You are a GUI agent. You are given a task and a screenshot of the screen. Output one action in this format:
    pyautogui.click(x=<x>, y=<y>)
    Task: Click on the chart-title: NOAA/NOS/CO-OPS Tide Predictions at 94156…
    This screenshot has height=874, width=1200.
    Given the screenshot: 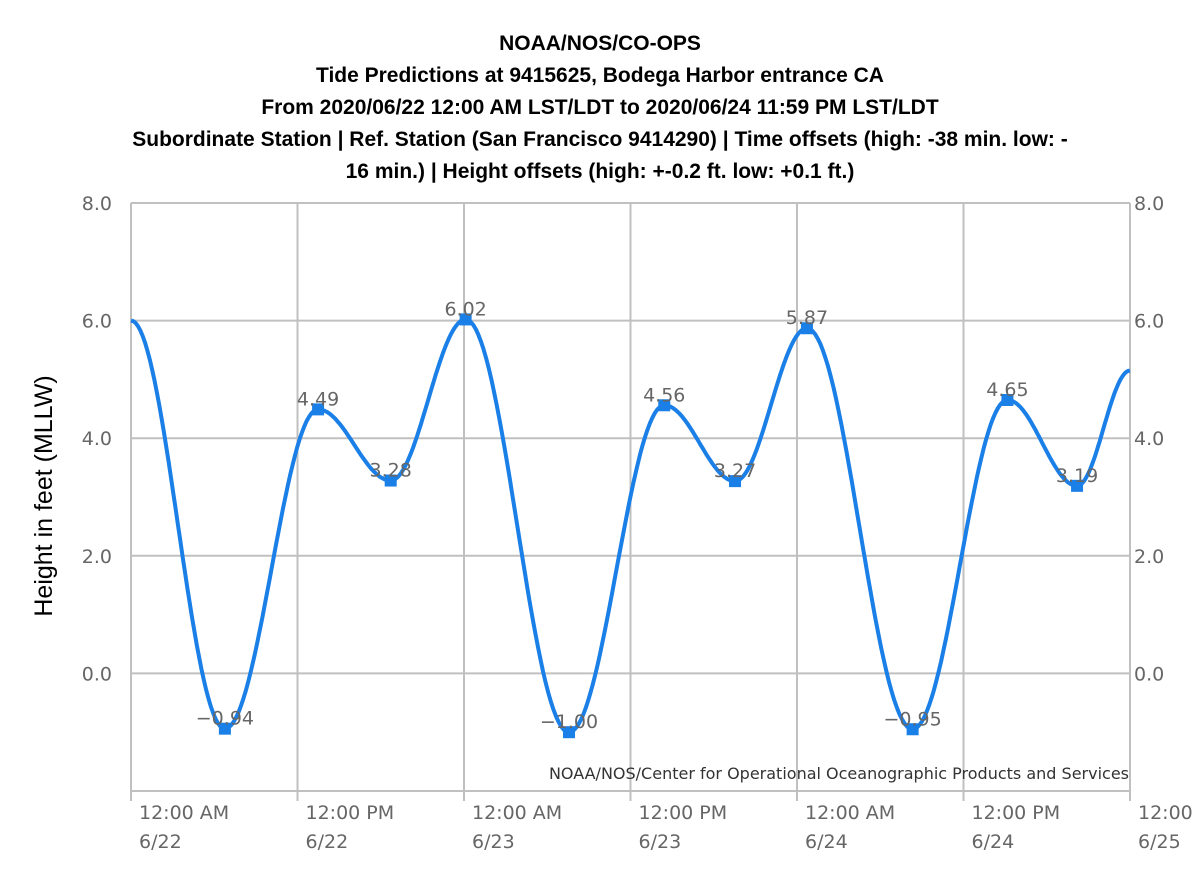 What is the action you would take?
    pyautogui.click(x=600, y=107)
    